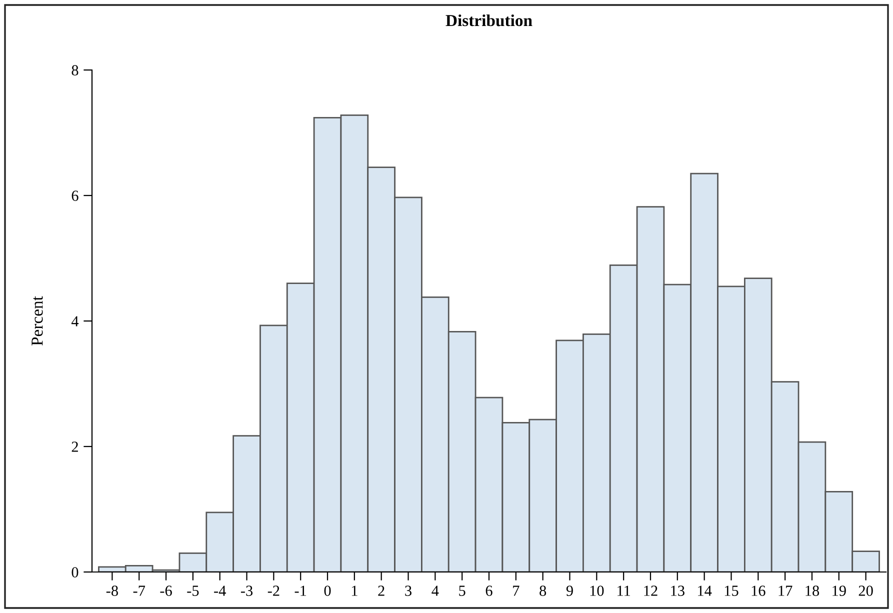  What do you see at coordinates (569, 591) in the screenshot?
I see `x-tick-label: 9` at bounding box center [569, 591].